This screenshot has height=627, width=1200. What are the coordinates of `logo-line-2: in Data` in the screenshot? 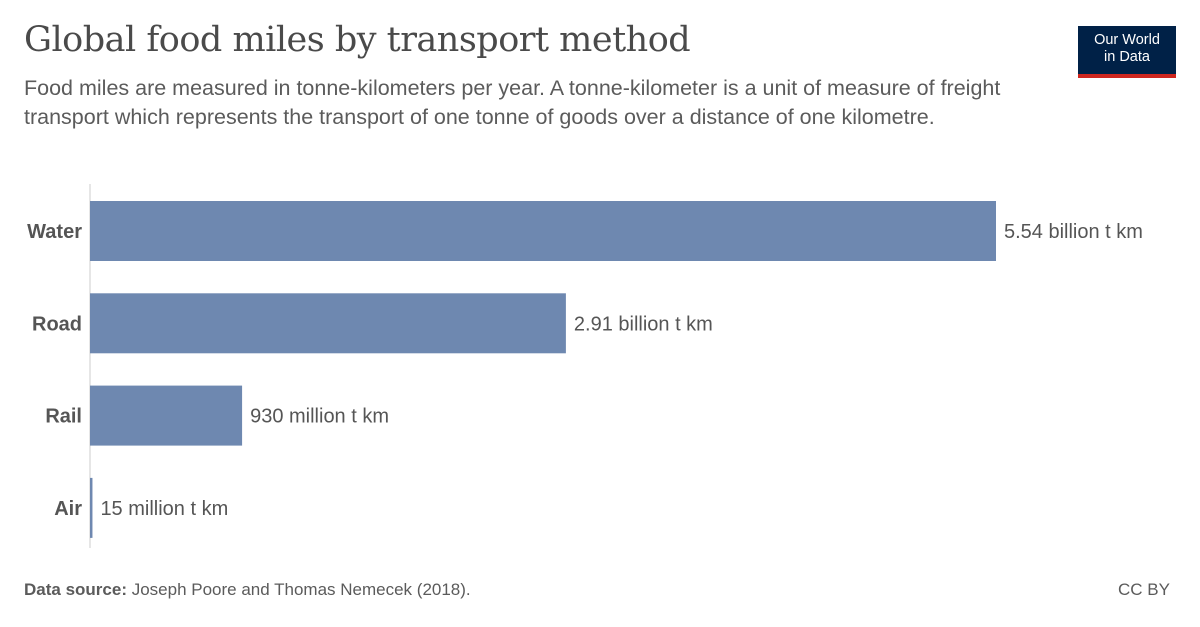 It's located at (1127, 57).